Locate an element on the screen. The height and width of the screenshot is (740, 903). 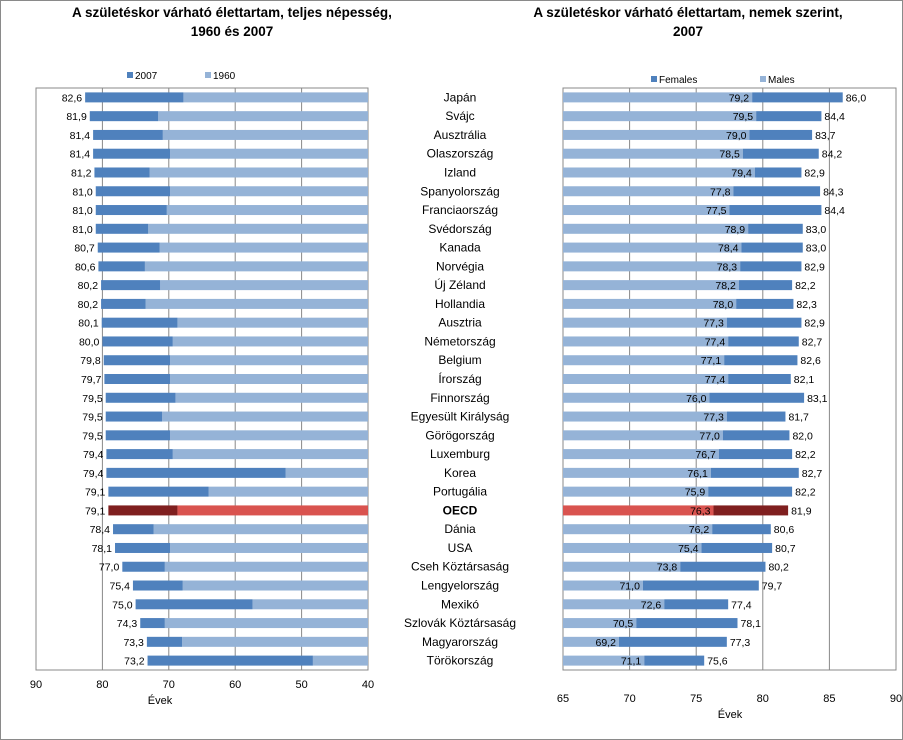
right-males-label: 78,9 is located at coordinates (735, 230).